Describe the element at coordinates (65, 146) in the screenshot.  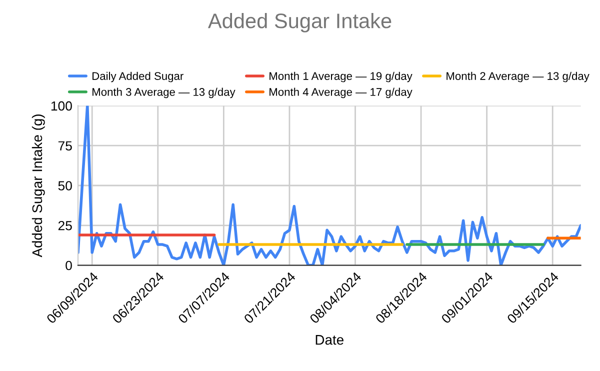
I see `y-tick-label: 75` at that location.